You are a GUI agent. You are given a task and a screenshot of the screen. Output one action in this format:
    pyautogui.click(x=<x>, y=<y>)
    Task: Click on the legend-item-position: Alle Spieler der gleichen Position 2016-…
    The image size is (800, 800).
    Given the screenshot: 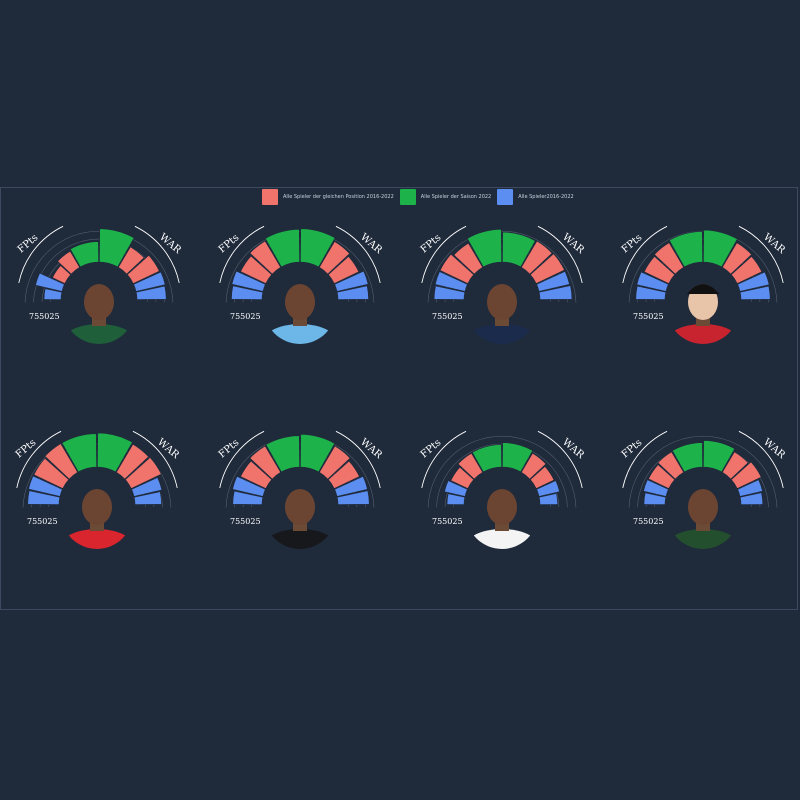 What is the action you would take?
    pyautogui.click(x=328, y=197)
    